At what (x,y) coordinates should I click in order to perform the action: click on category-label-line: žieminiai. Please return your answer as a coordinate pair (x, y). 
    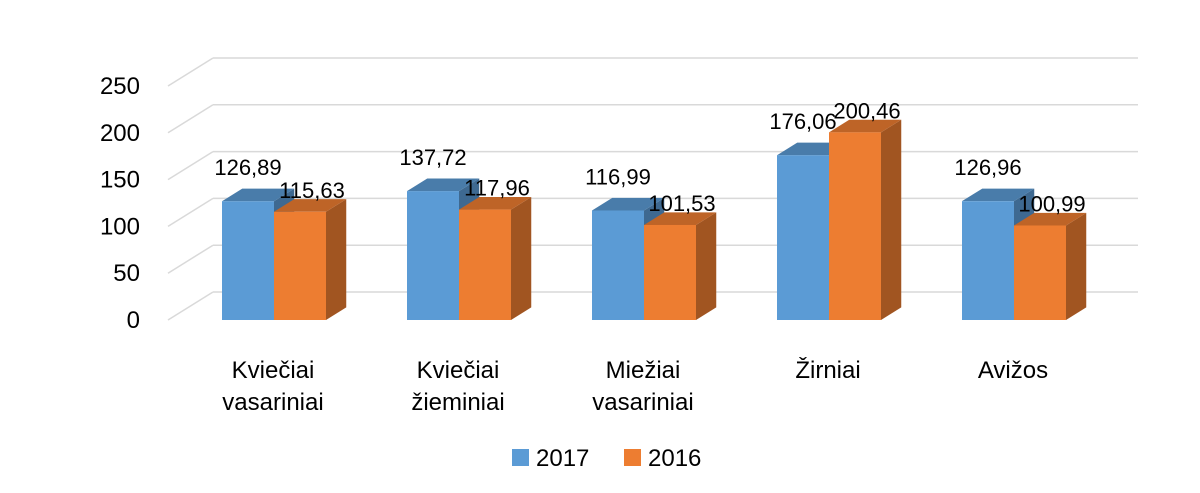
    Looking at the image, I should click on (457, 402).